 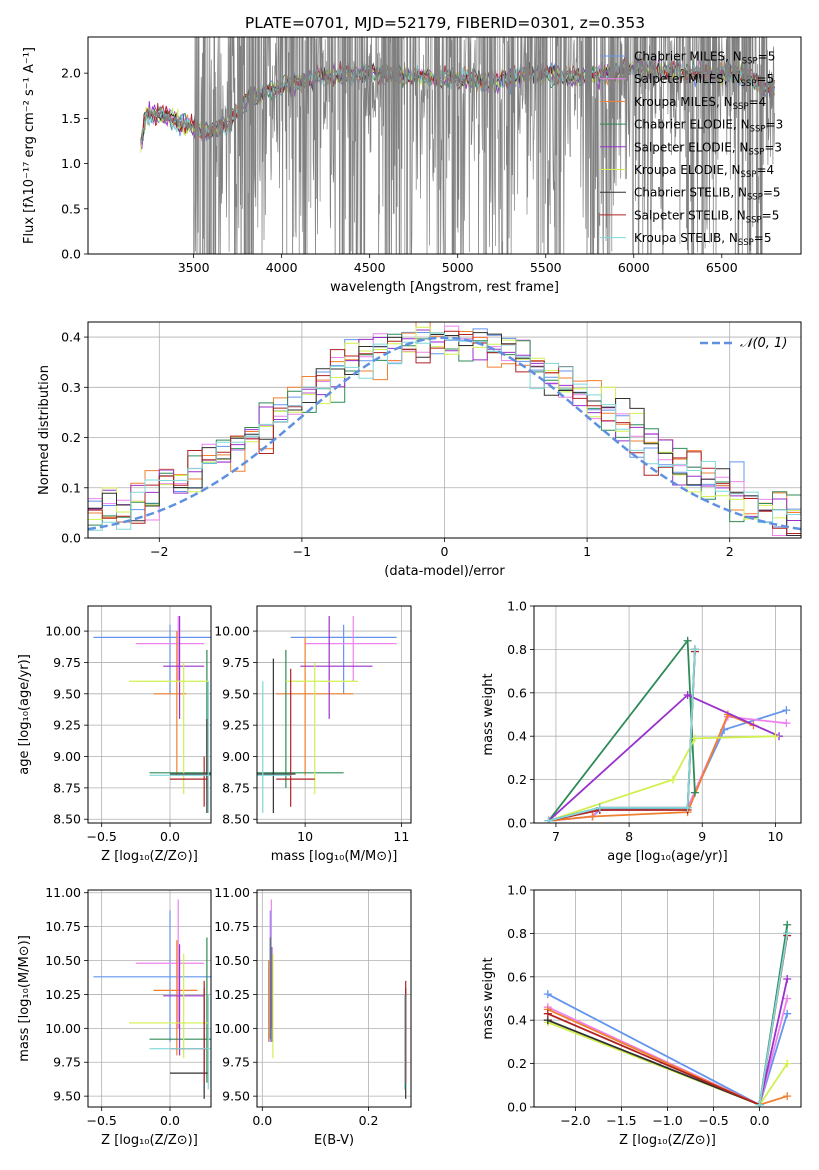 What do you see at coordinates (458, 267) in the screenshot?
I see `x-tick-label: 5000` at bounding box center [458, 267].